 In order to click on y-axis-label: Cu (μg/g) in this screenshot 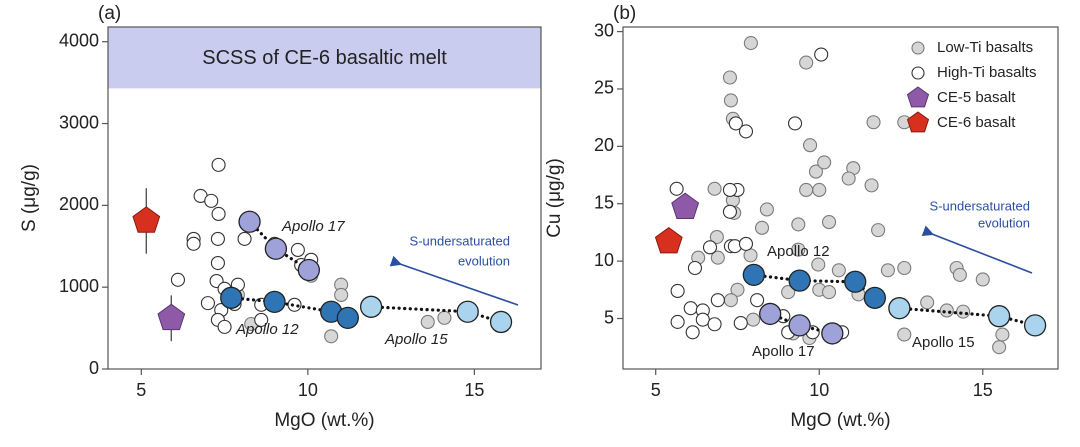, I will do `click(554, 198)`.